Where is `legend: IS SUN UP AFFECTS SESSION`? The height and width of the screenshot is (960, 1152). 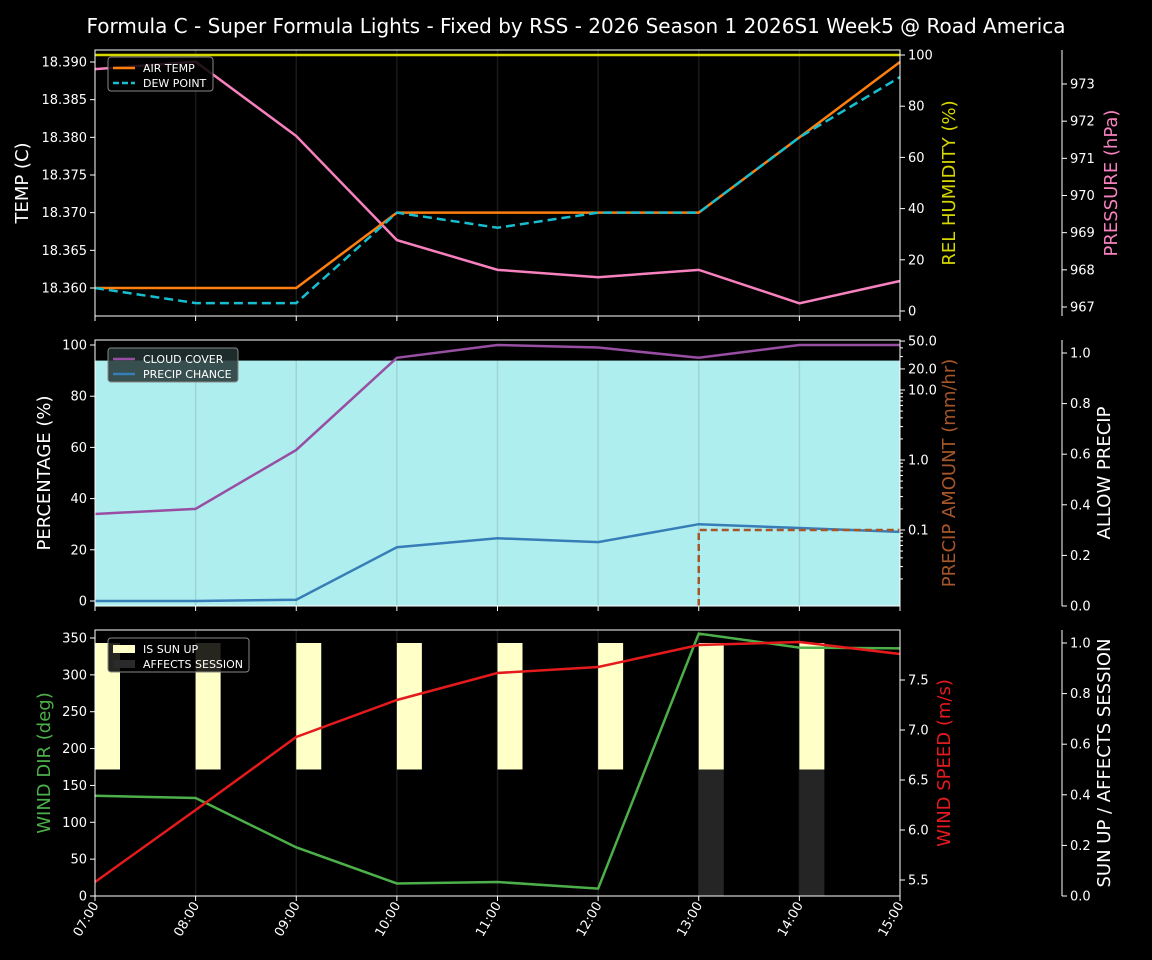
legend: IS SUN UP AFFECTS SESSION is located at coordinates (178, 655).